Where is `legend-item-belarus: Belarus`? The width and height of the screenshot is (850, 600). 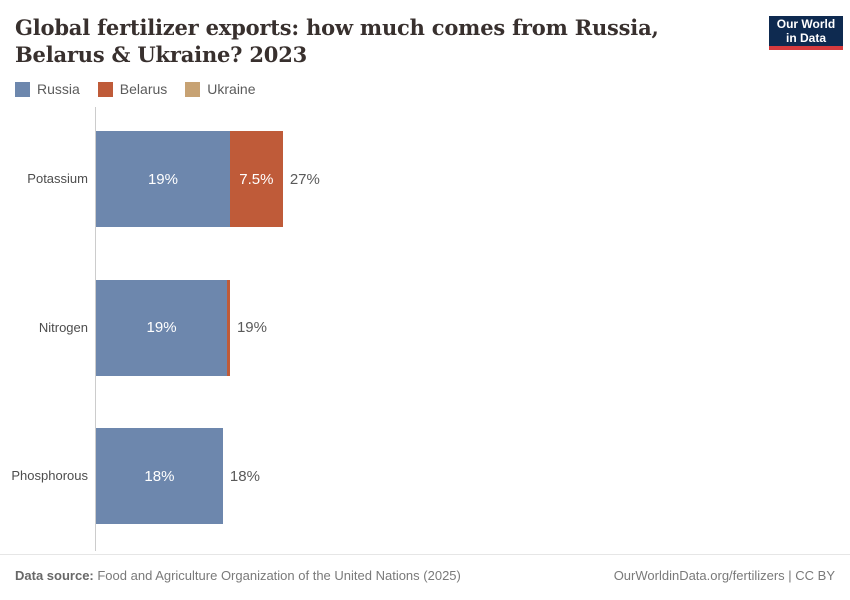 legend-item-belarus: Belarus is located at coordinates (132, 89).